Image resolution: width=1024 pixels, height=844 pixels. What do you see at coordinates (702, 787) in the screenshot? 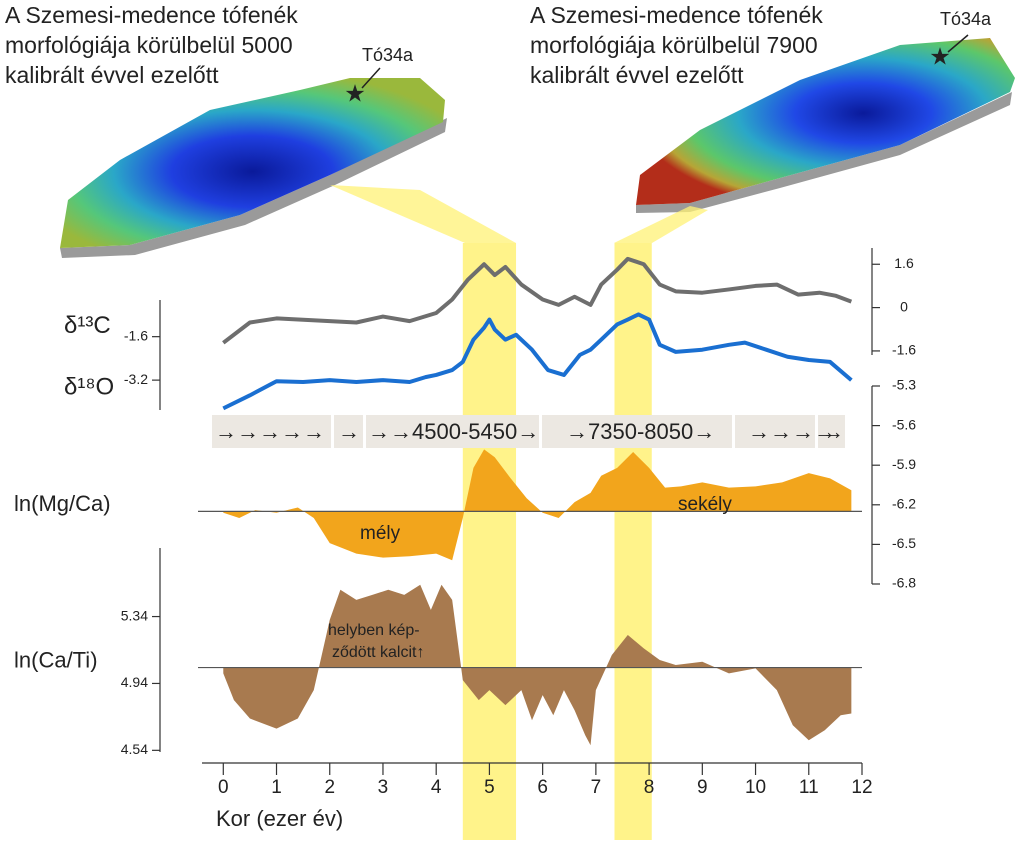
I see `x-tick-label: 9` at bounding box center [702, 787].